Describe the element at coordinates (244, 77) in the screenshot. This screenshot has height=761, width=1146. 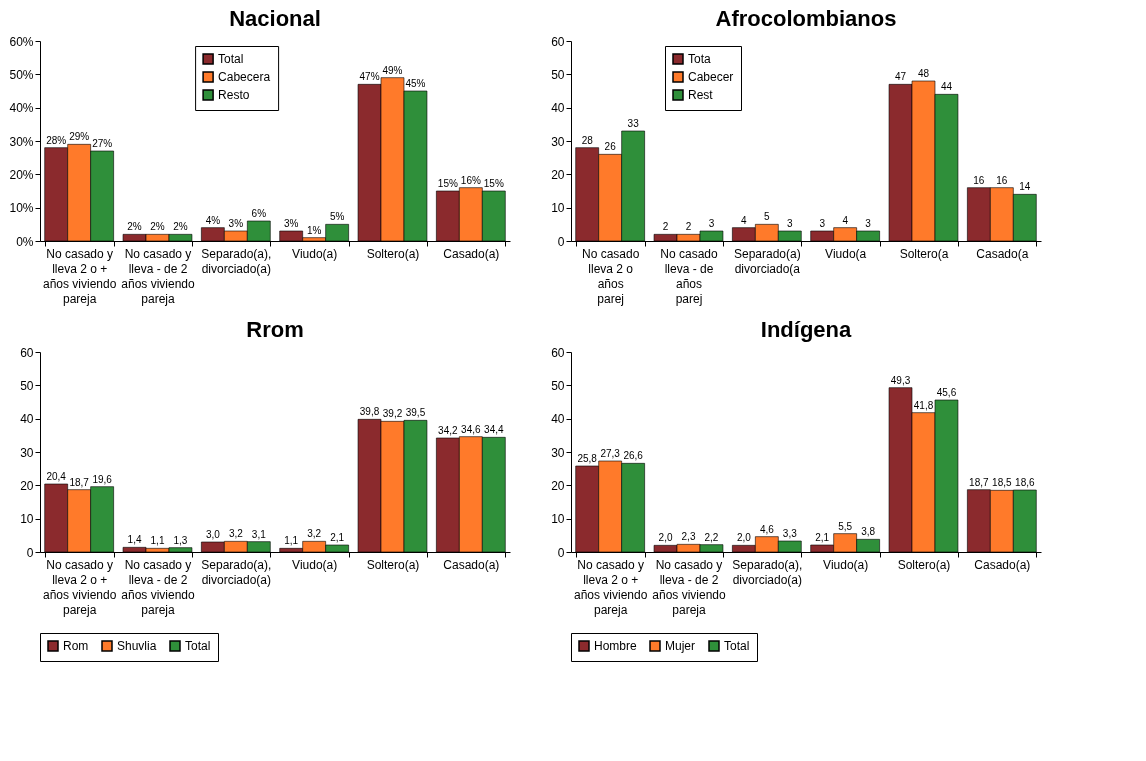
I see `legend-label: Cabecera` at that location.